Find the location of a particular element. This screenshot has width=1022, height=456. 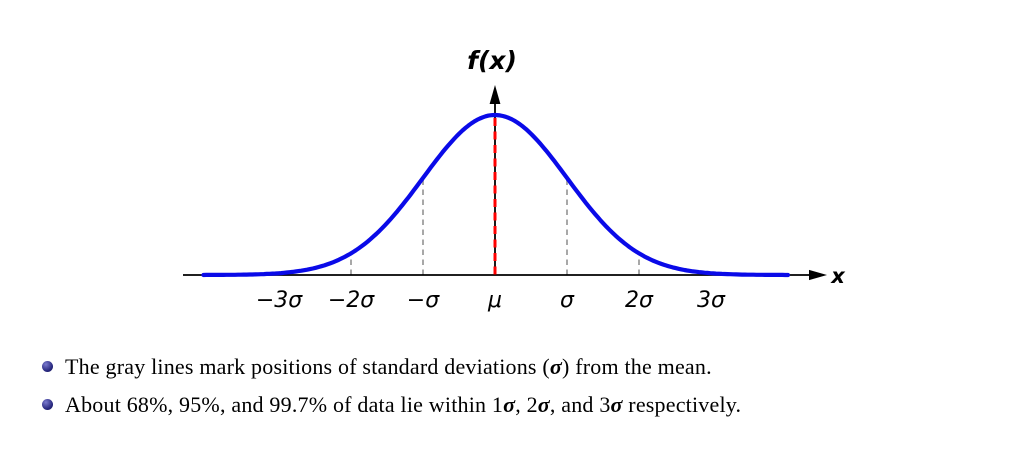

x-tick-labels: −3σ −2σ −σ μ σ 2σ 3σ is located at coordinates (491, 300).